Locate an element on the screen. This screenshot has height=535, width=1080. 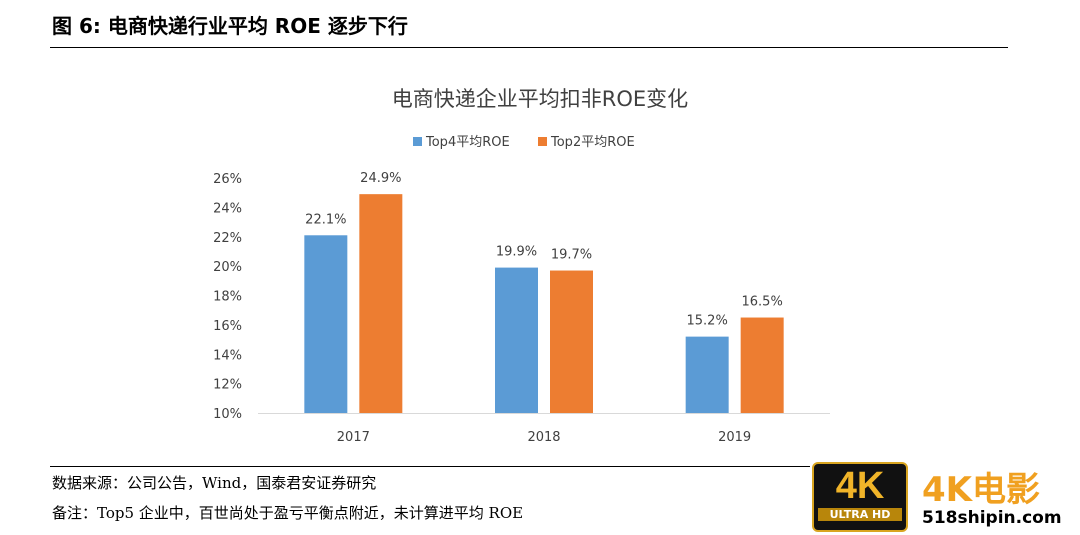
x-tick-label: 2018 is located at coordinates (543, 437).